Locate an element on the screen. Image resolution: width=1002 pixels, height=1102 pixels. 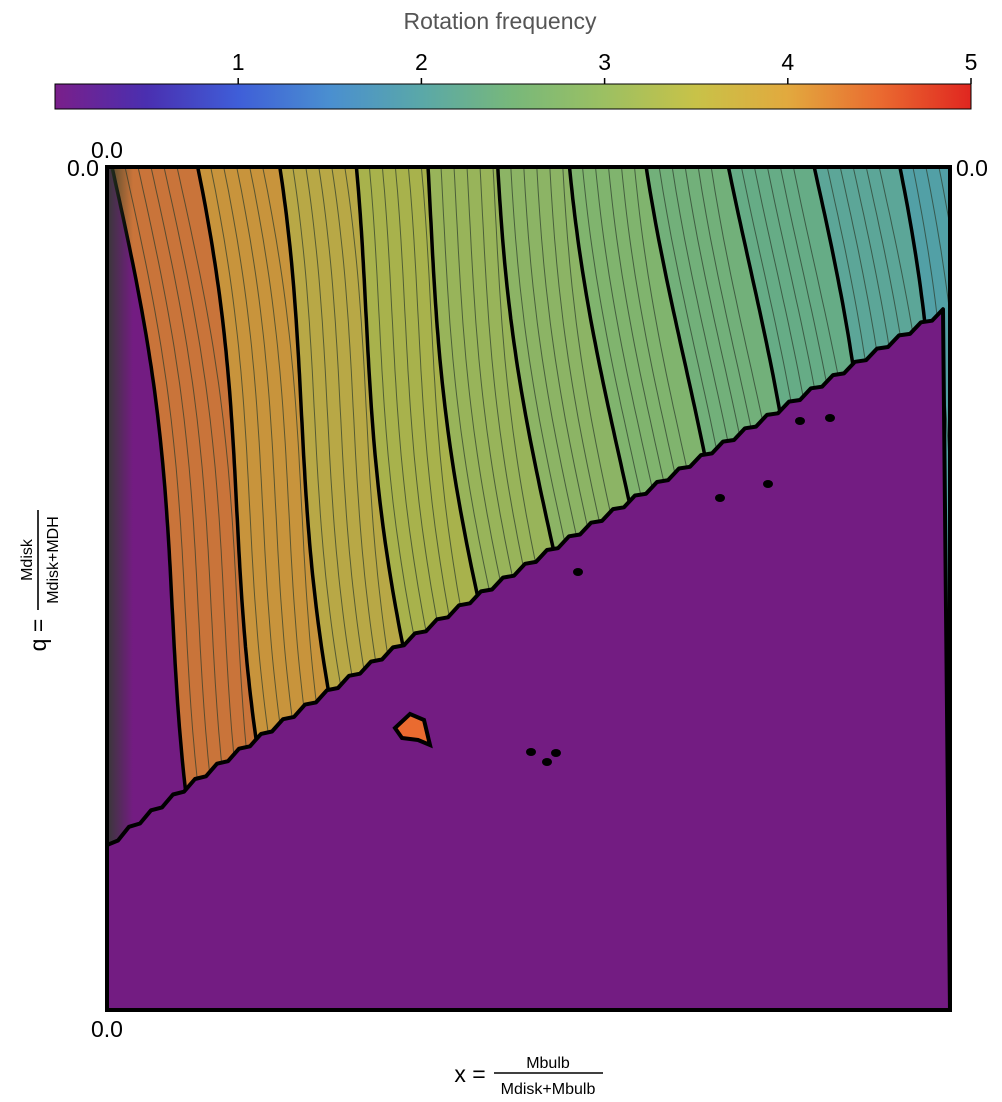
colorbar-tick-label: 5 is located at coordinates (971, 62).